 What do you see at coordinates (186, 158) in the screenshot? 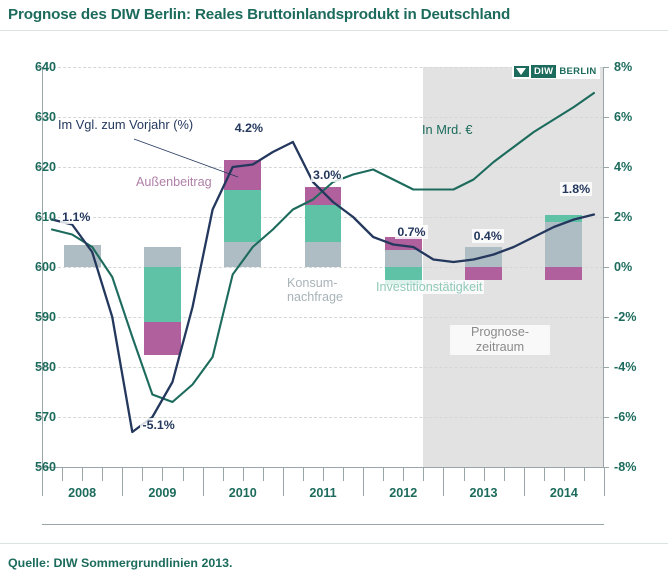
I see `annotation-leader-line` at bounding box center [186, 158].